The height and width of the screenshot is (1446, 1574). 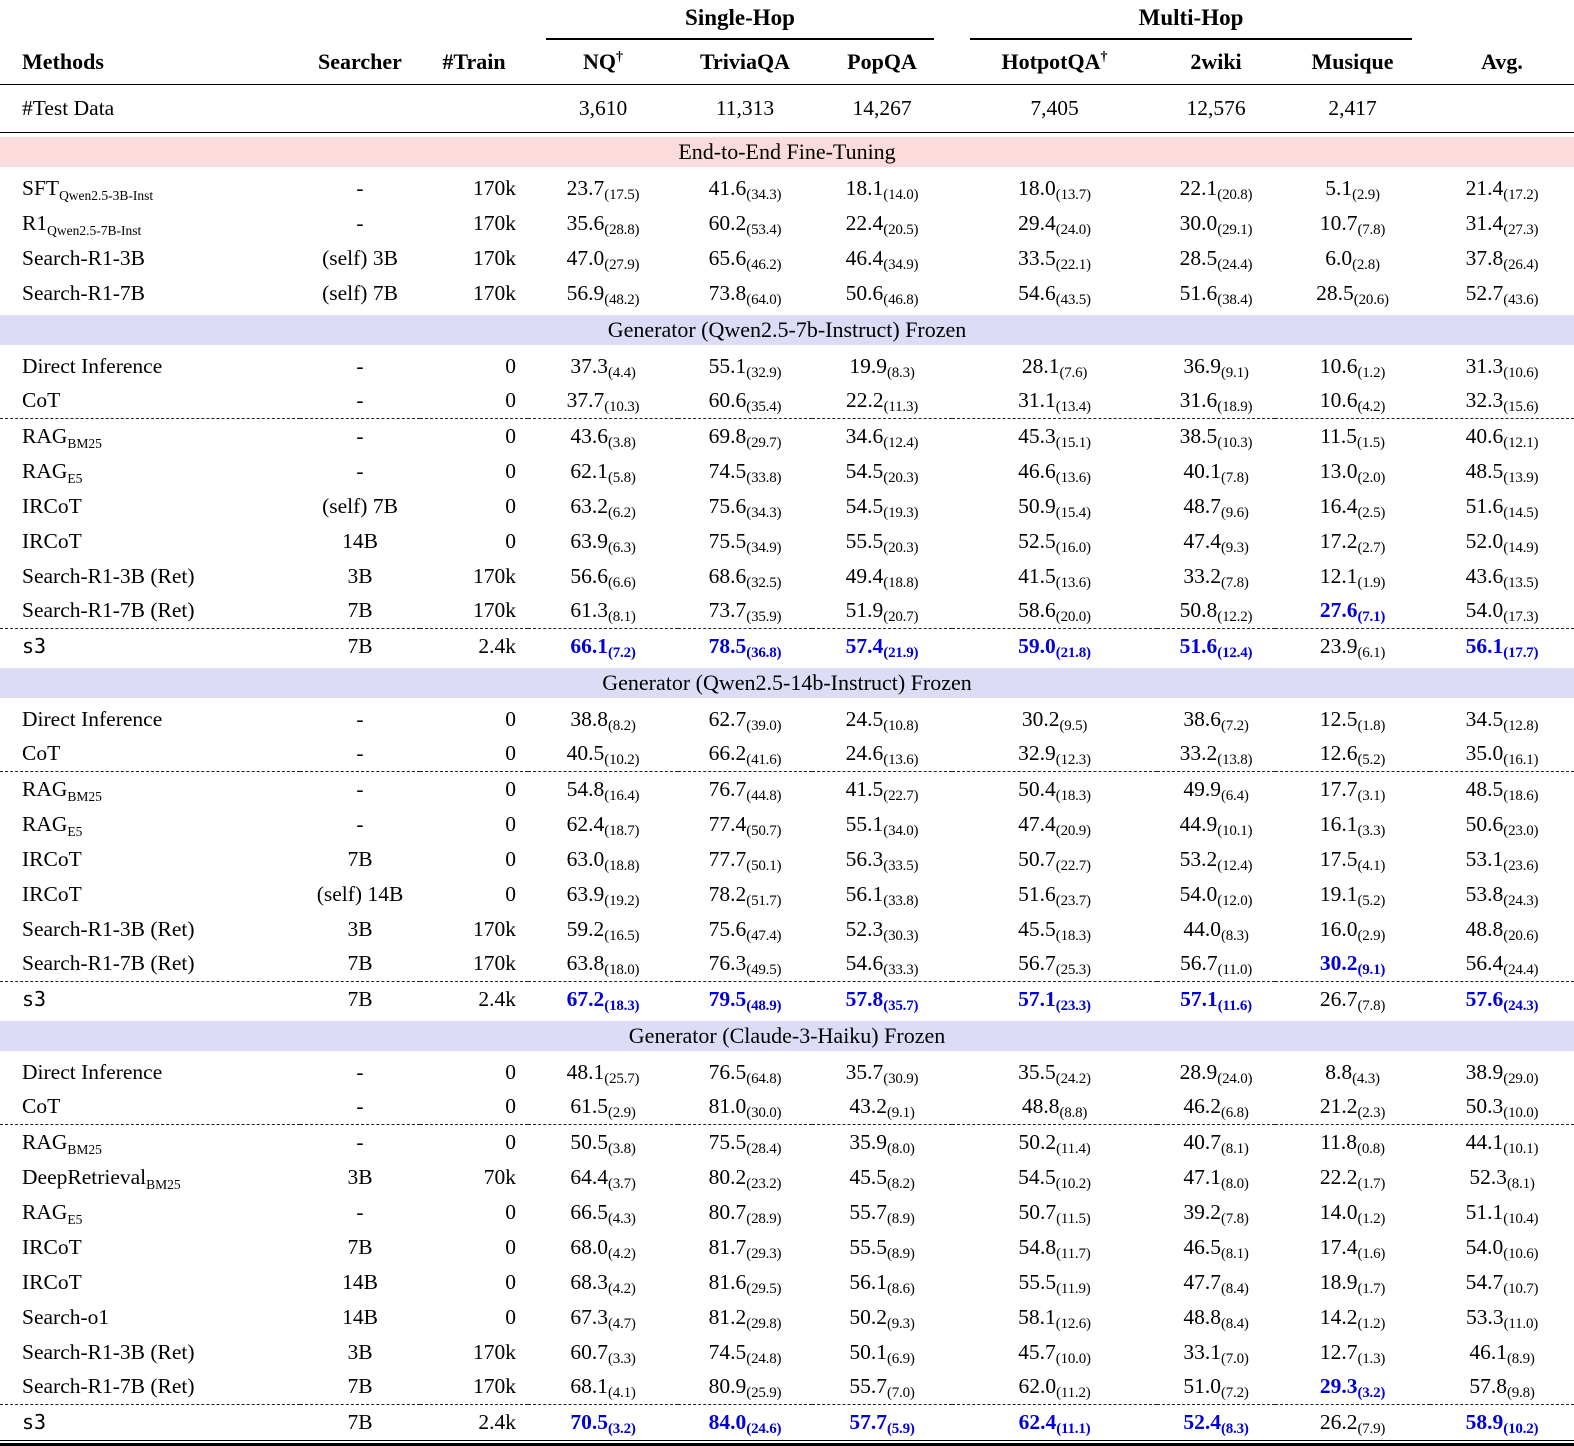 I want to click on method-name: RAGE5, so click(x=150, y=1212).